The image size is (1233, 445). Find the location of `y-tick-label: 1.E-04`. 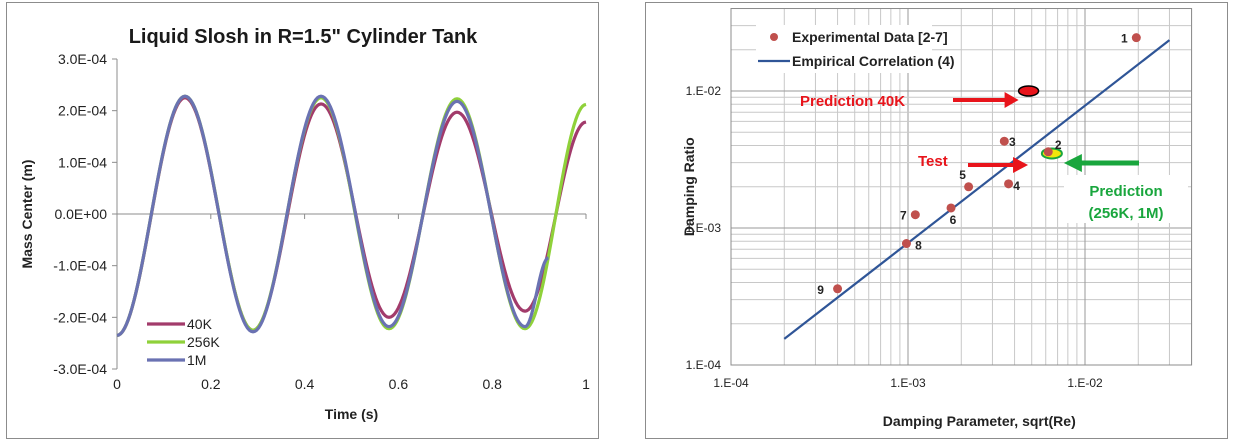

y-tick-label: 1.E-04 is located at coordinates (704, 365).